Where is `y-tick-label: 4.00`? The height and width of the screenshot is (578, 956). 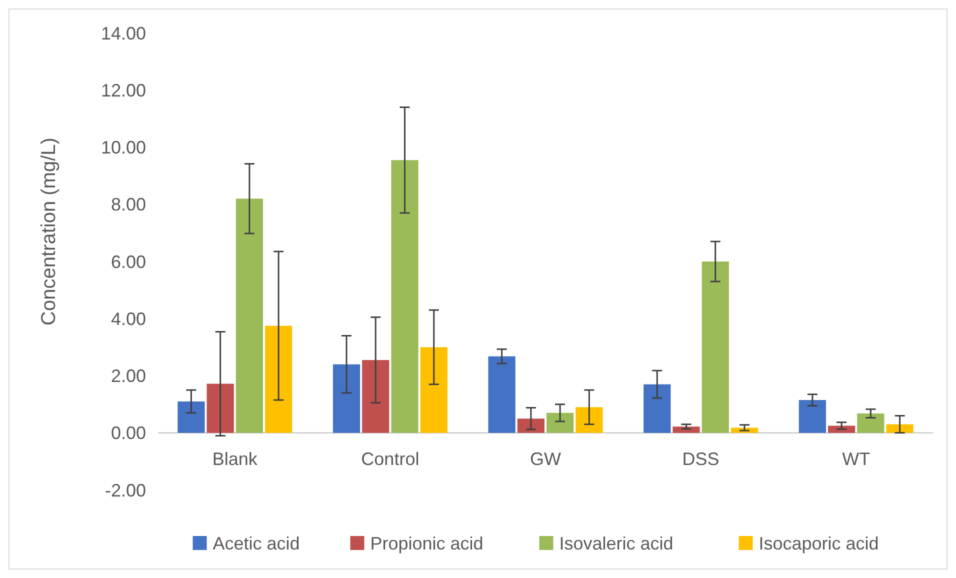 y-tick-label: 4.00 is located at coordinates (128, 318).